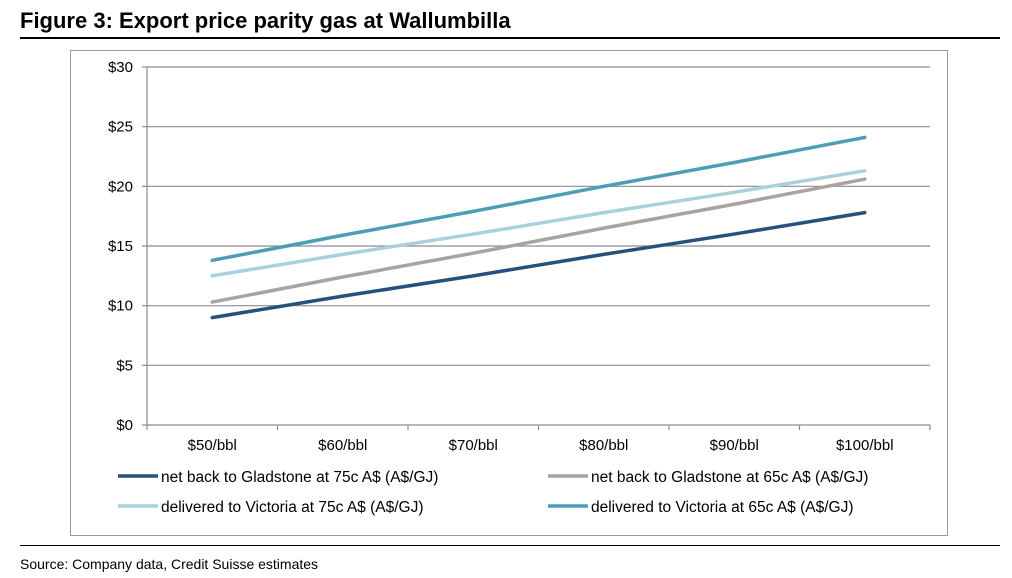 This screenshot has height=578, width=1012. What do you see at coordinates (734, 445) in the screenshot?
I see `x-tick-label: $90/bbl` at bounding box center [734, 445].